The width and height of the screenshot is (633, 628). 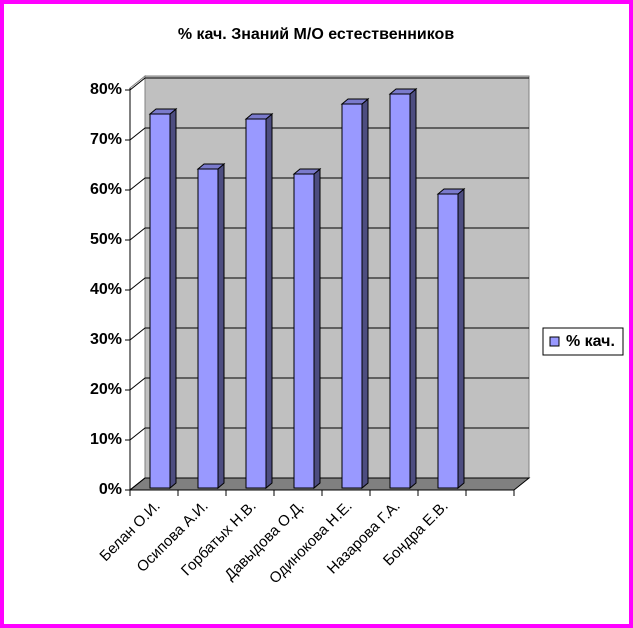 What do you see at coordinates (590, 341) in the screenshot?
I see `legend-label: % кач.` at bounding box center [590, 341].